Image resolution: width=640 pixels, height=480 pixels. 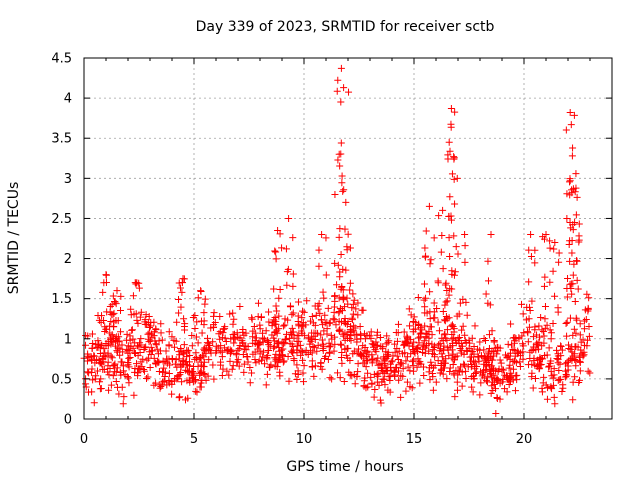 What do you see at coordinates (61, 299) in the screenshot?
I see `y-tick-label: 1.5` at bounding box center [61, 299].